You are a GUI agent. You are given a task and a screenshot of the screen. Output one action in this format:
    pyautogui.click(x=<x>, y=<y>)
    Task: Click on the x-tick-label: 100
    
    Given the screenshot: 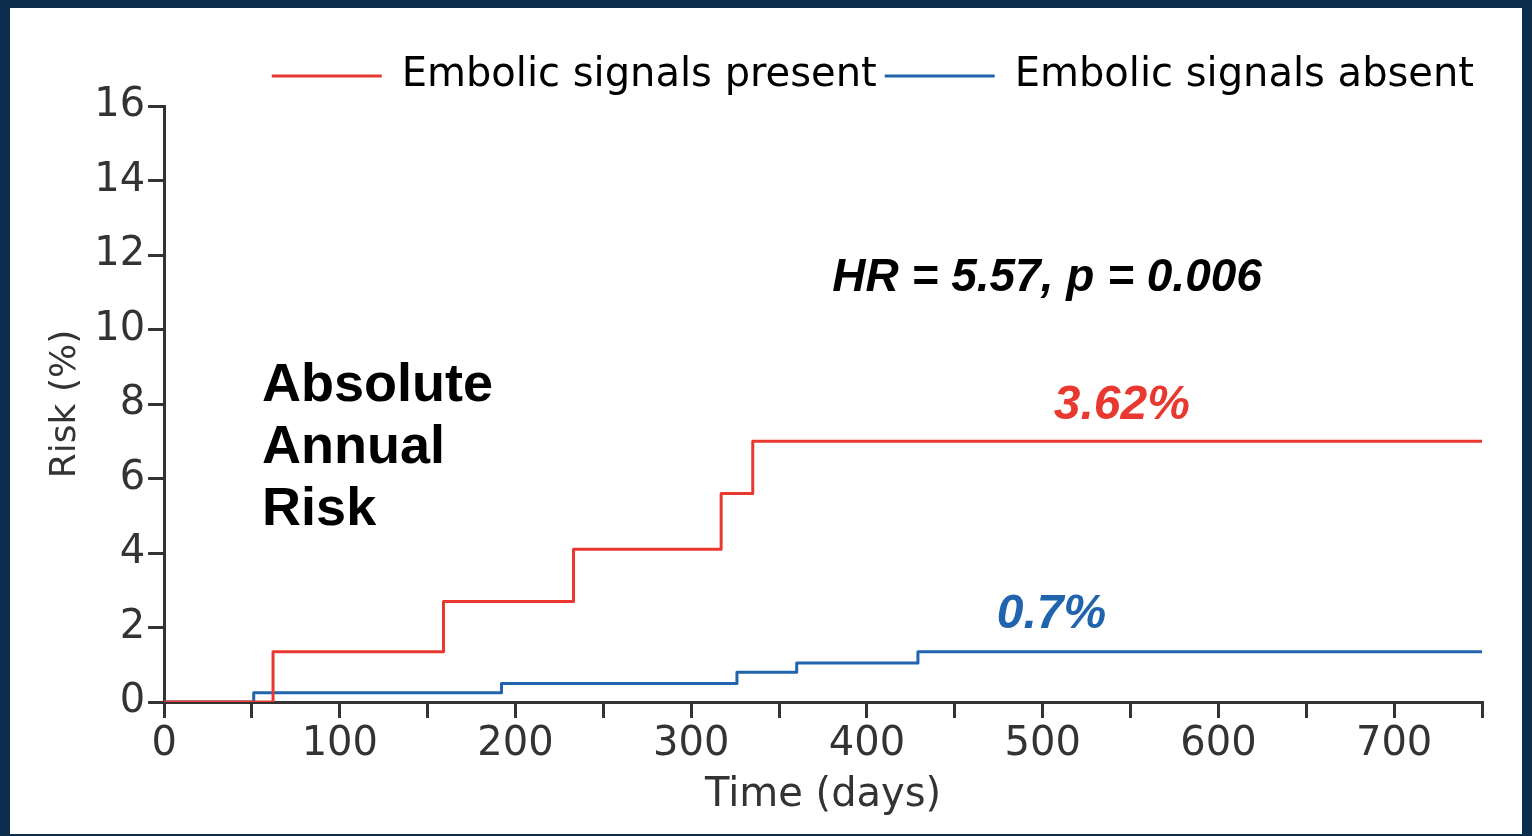 What is the action you would take?
    pyautogui.click(x=339, y=741)
    